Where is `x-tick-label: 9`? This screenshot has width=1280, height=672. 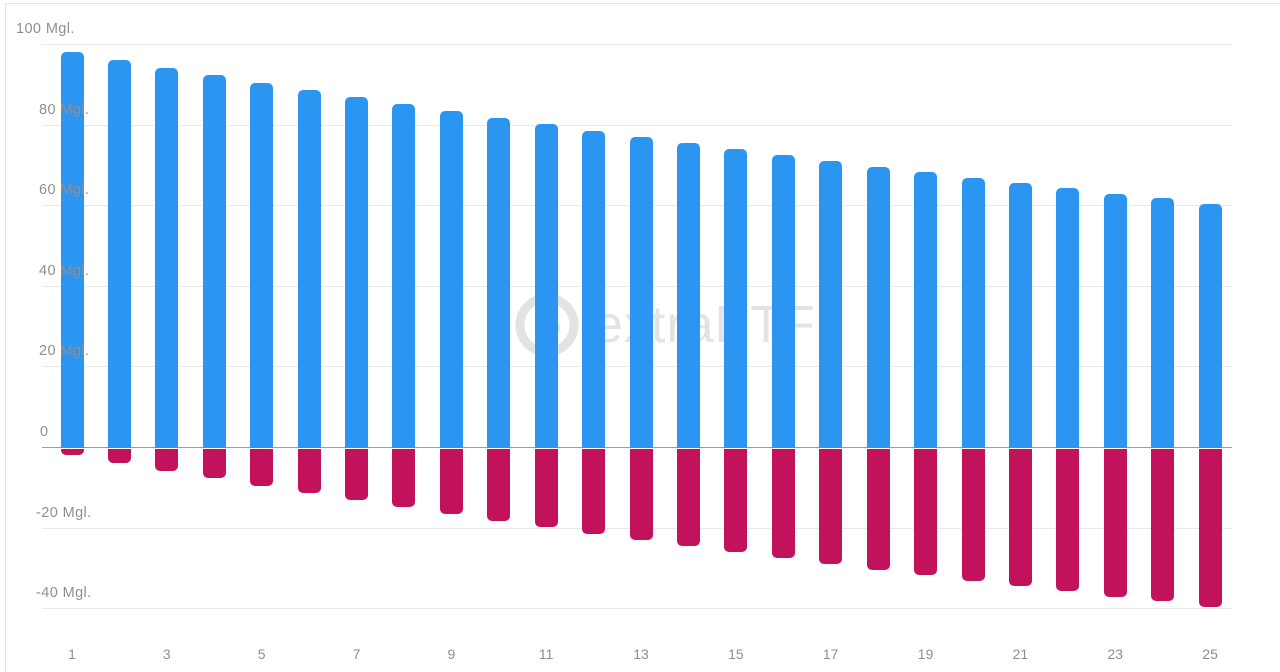 x-tick-label: 9 is located at coordinates (451, 654).